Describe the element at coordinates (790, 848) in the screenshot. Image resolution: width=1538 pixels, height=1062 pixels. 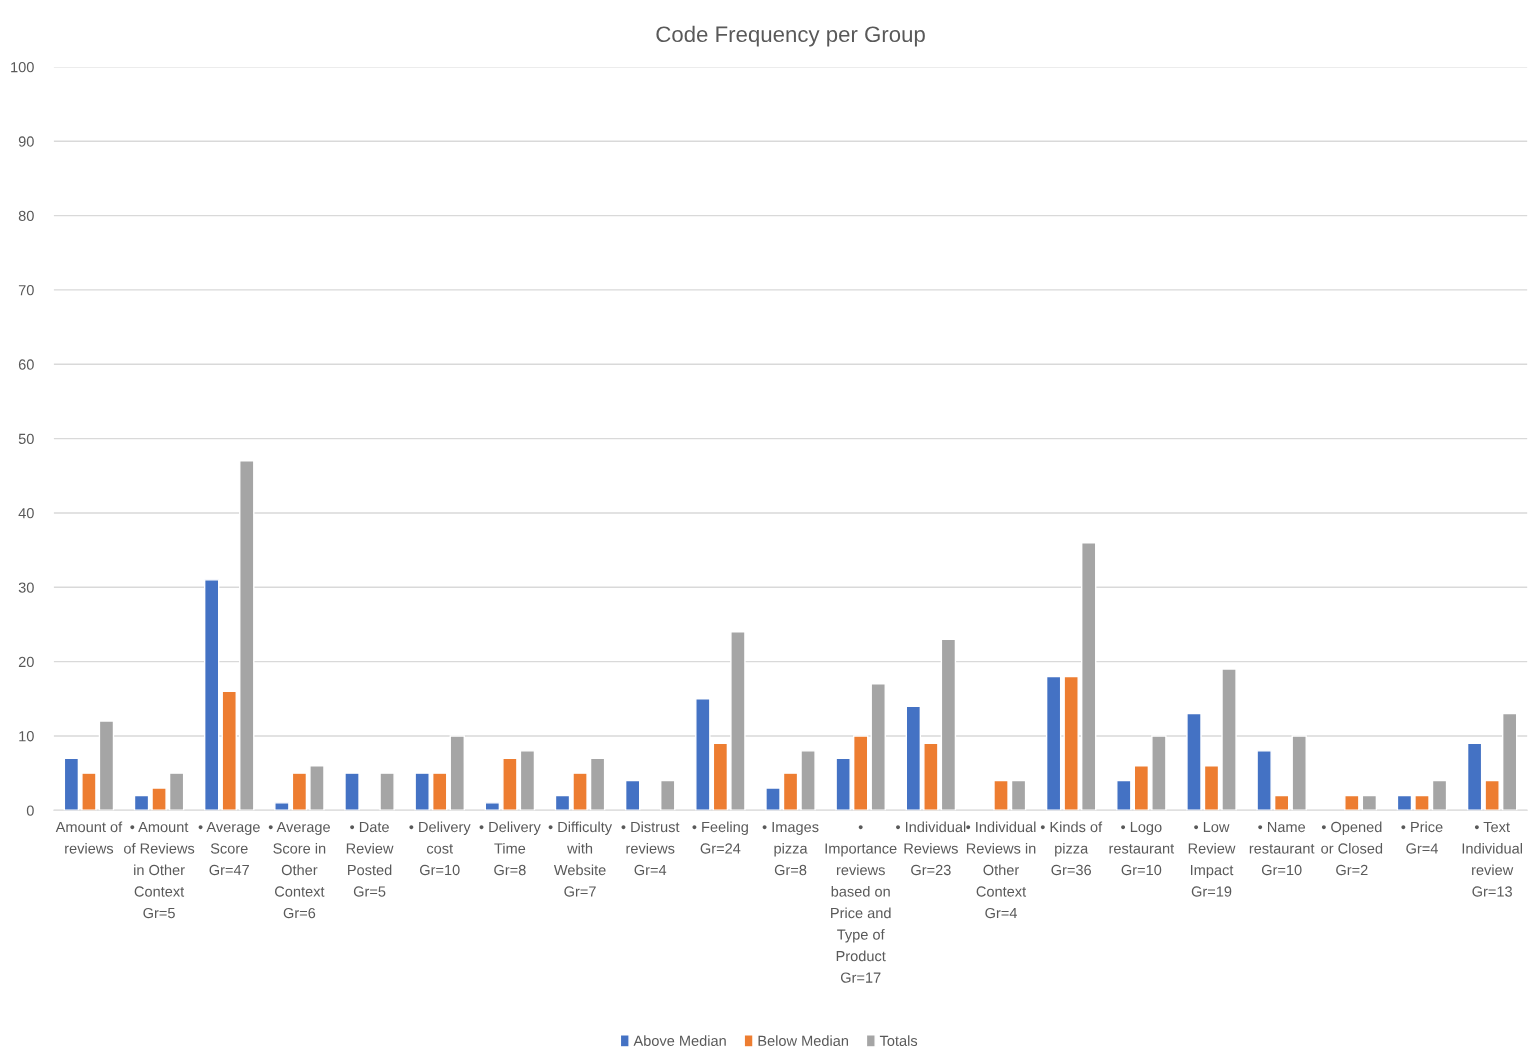
I see `x-tick-label: • Images pizza Gr=8` at that location.